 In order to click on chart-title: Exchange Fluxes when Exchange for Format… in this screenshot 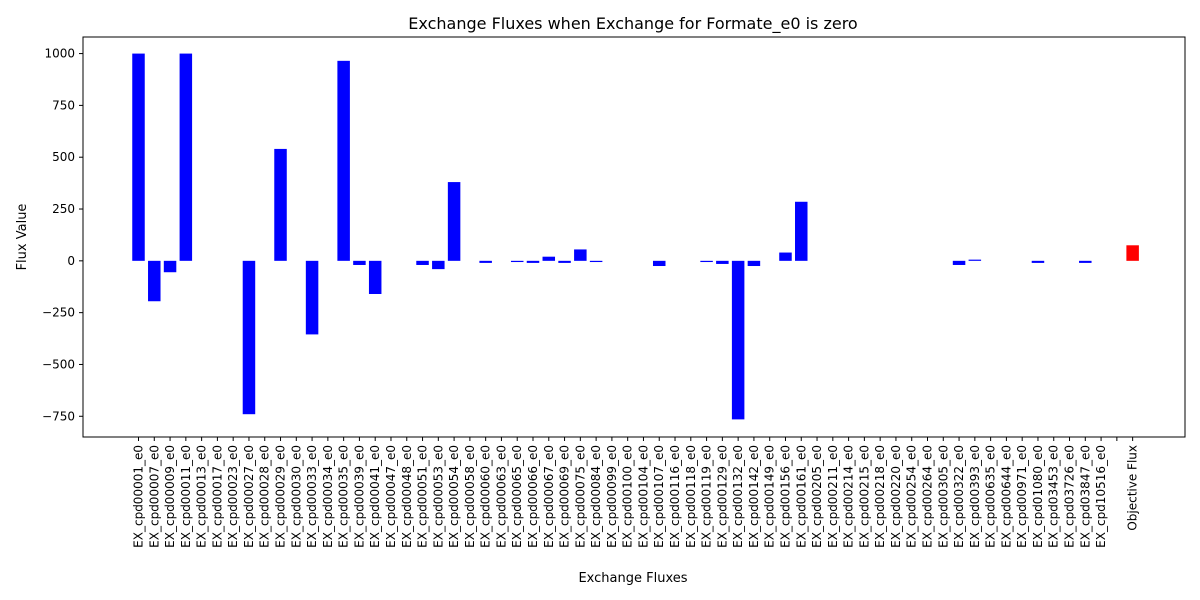, I will do `click(632, 24)`.